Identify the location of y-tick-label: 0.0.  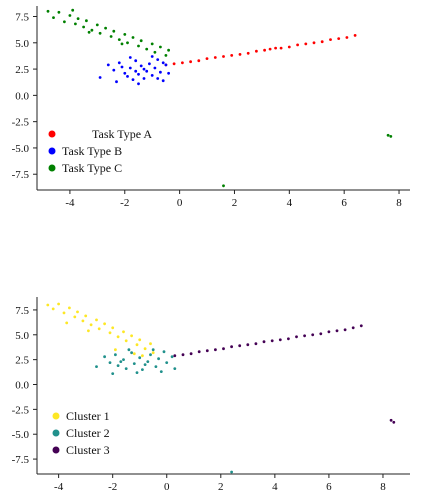
(22, 386).